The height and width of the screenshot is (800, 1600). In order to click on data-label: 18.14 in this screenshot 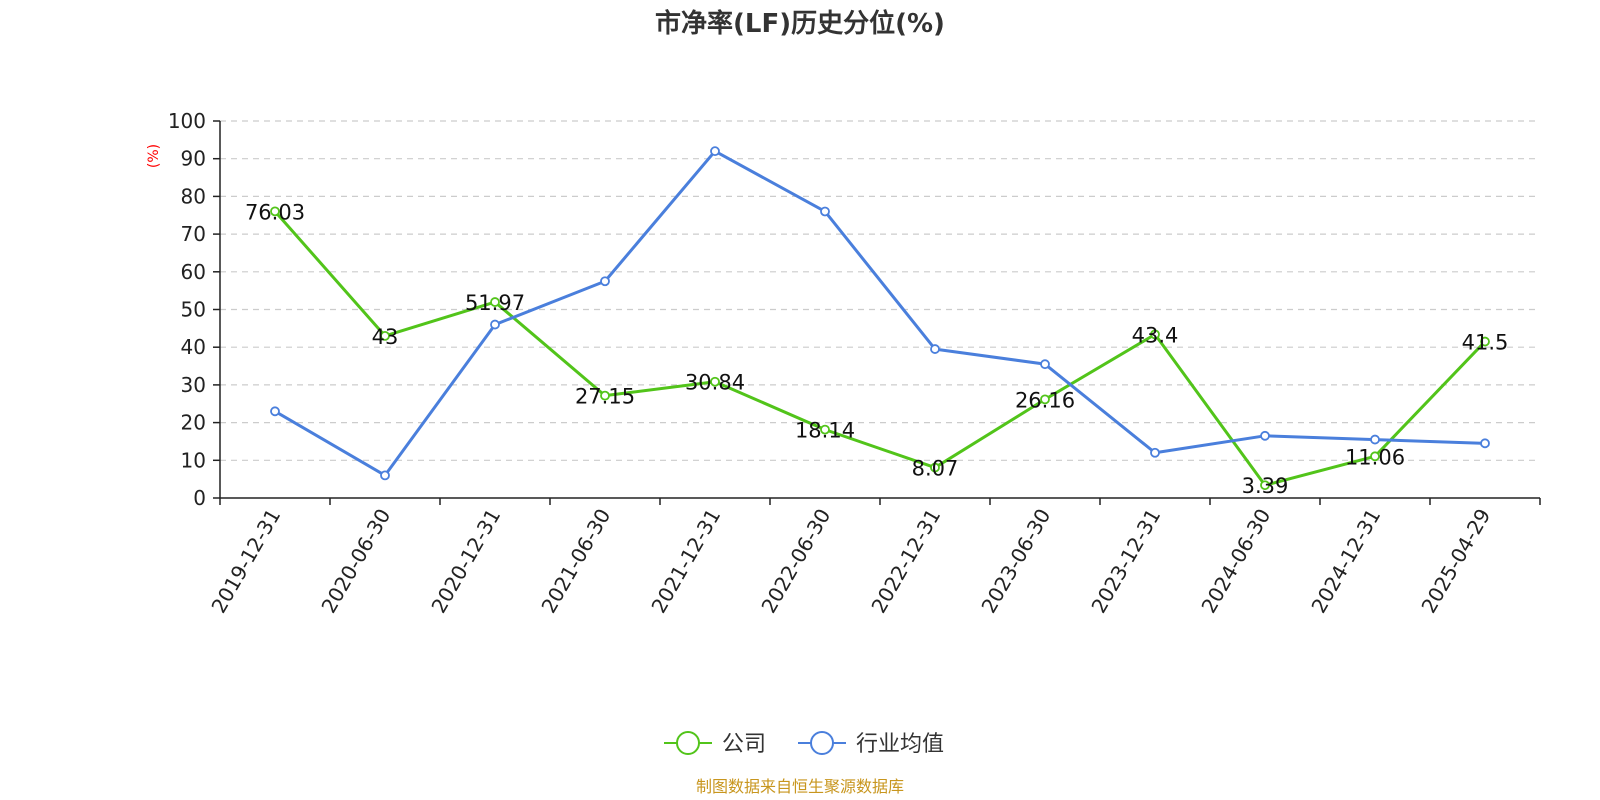, I will do `click(825, 431)`.